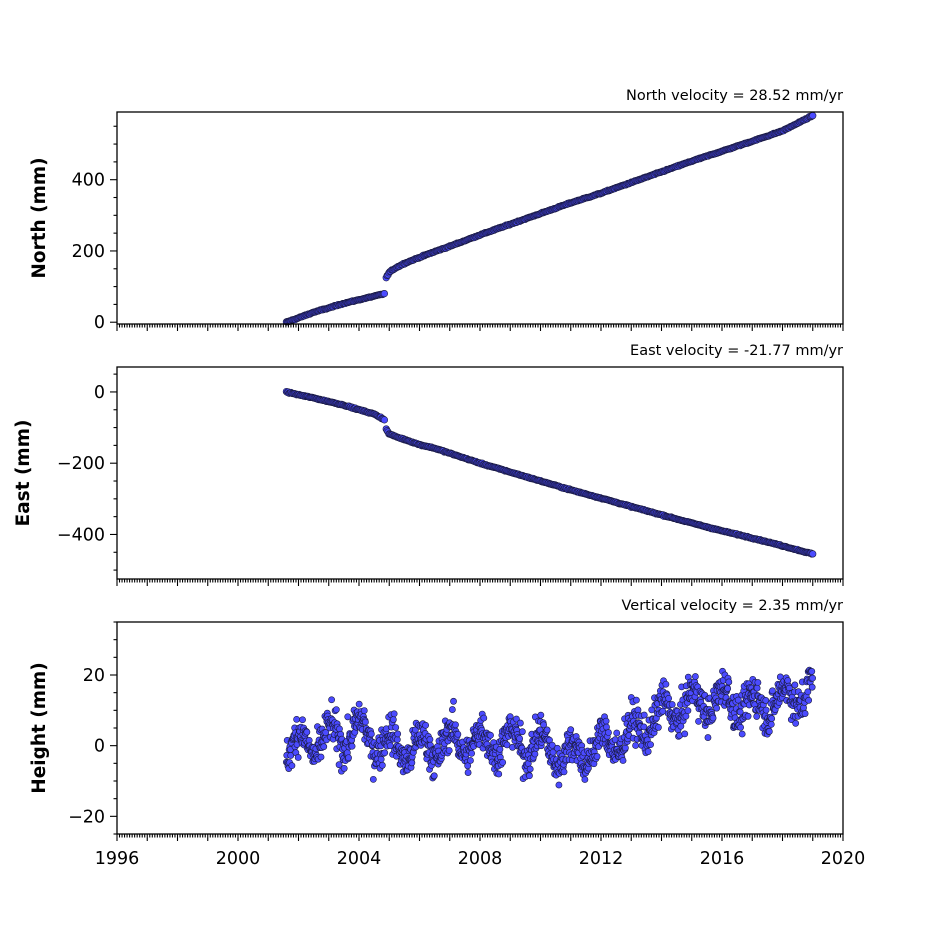 Image resolution: width=937 pixels, height=937 pixels. Describe the element at coordinates (843, 859) in the screenshot. I see `x-tick-label: 2020` at that location.